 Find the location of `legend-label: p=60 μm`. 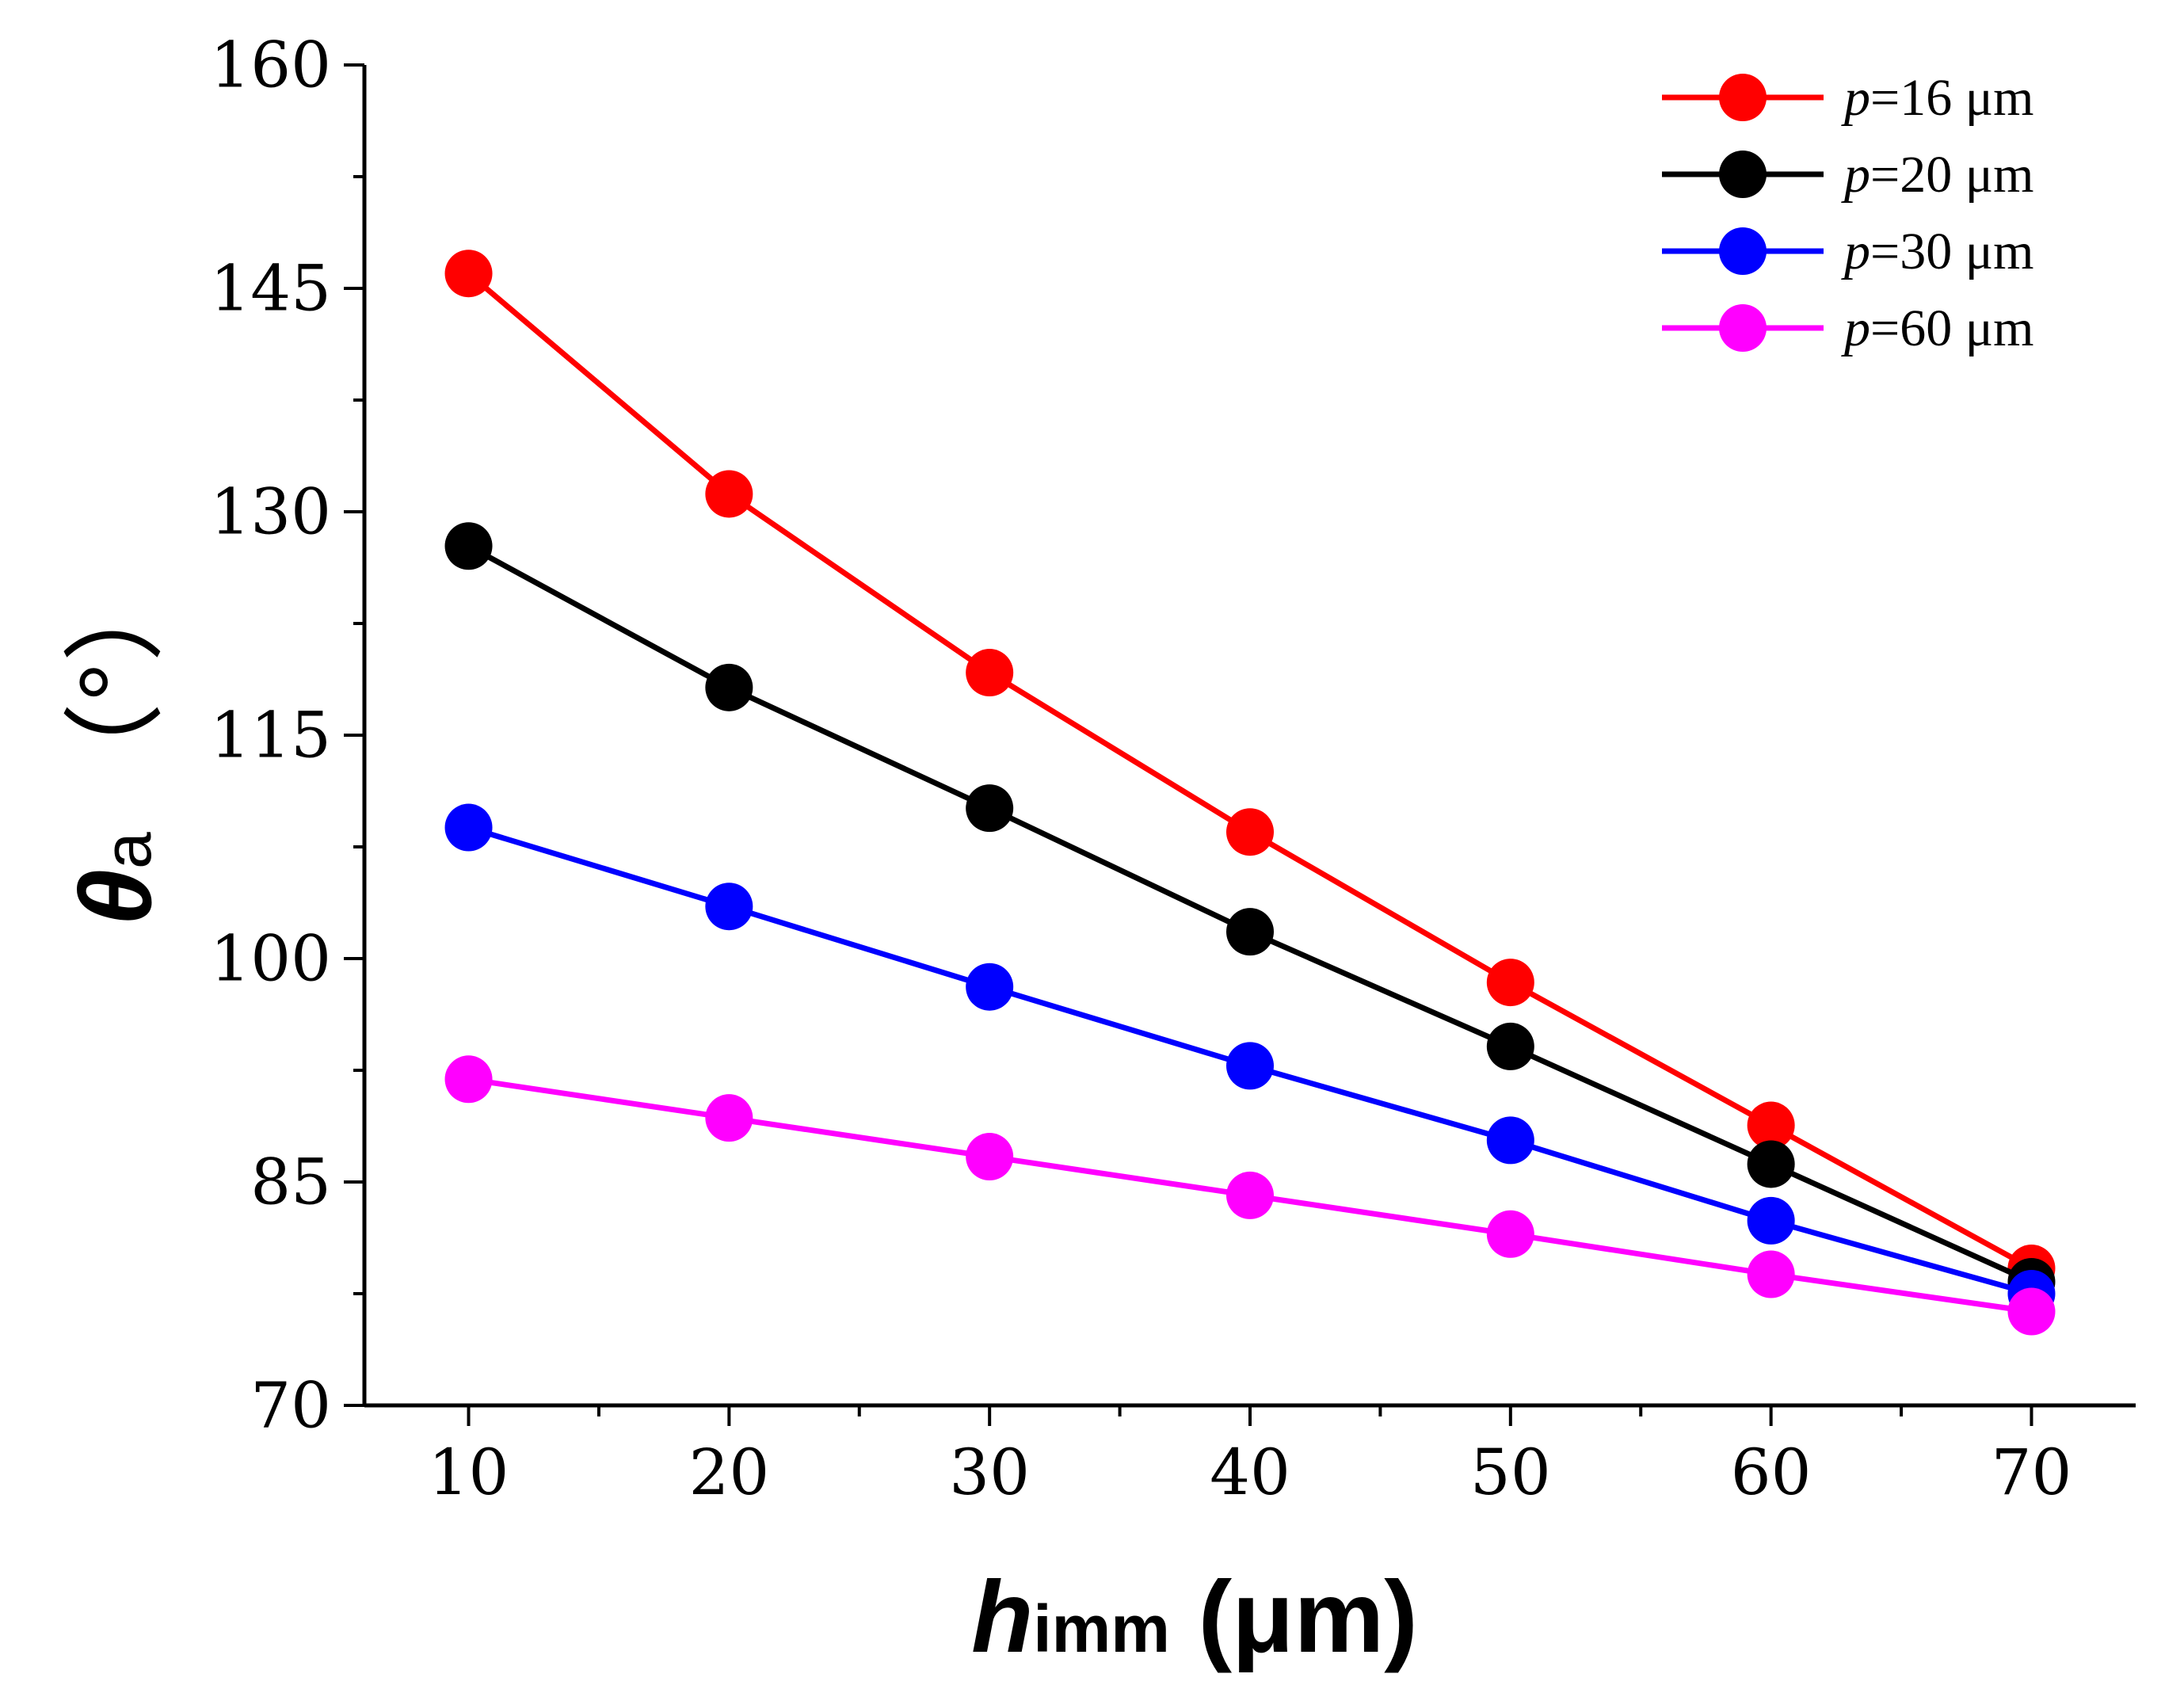

legend-label: p=60 μm is located at coordinates (1937, 328).